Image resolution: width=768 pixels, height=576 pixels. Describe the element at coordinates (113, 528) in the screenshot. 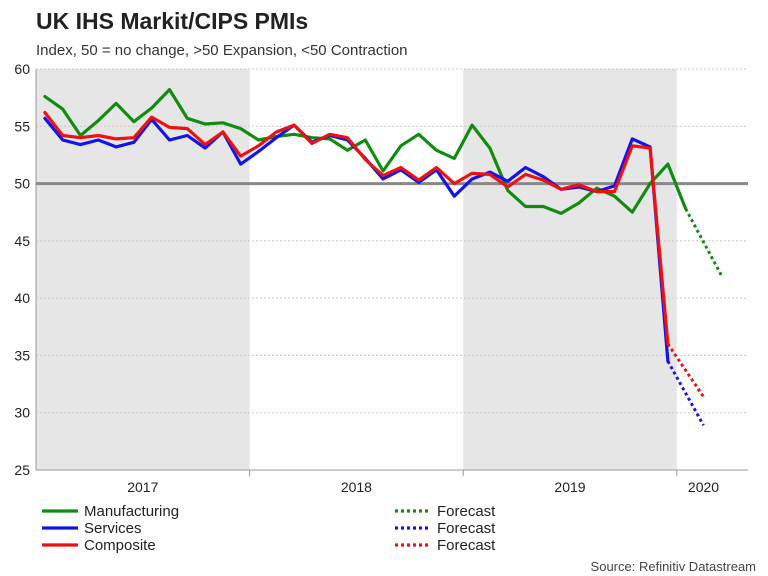

I see `legend-label: Services` at that location.